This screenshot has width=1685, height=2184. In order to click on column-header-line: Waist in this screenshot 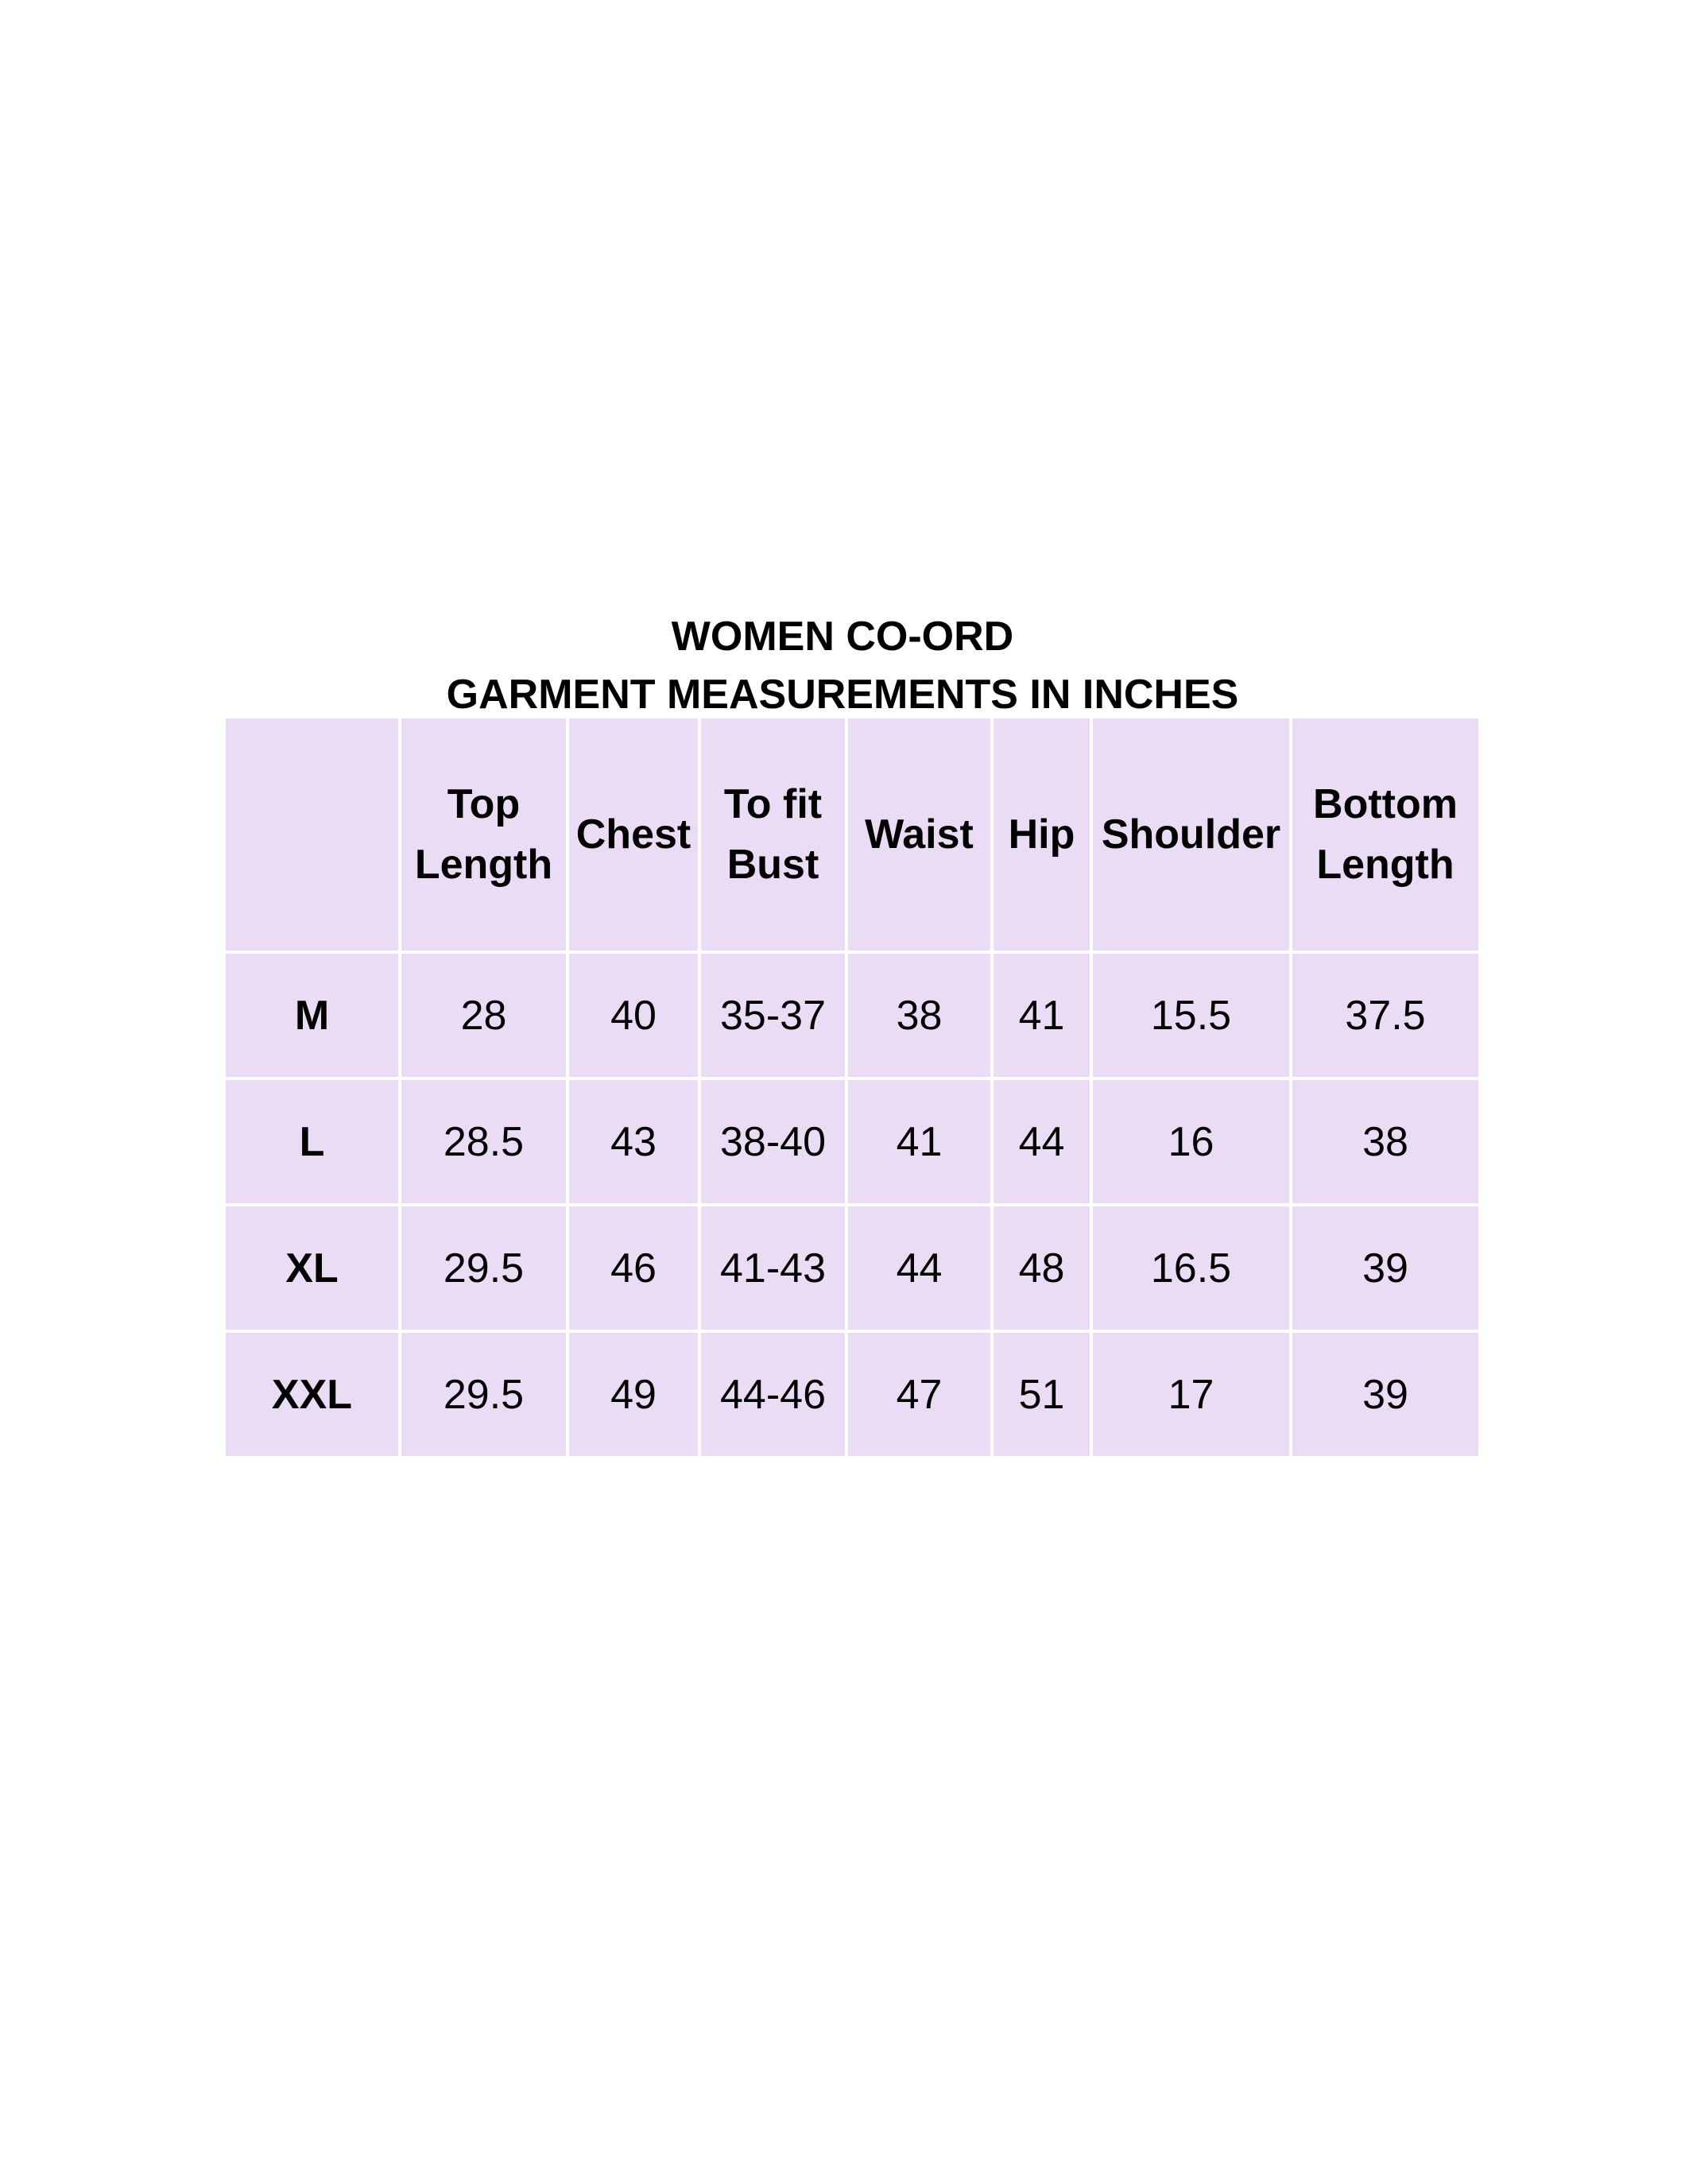, I will do `click(919, 834)`.